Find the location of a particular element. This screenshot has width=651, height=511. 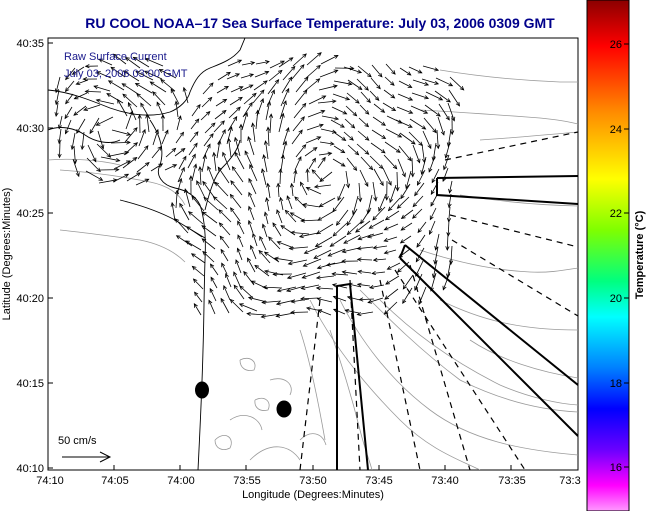

x-tick-label: 73:3 is located at coordinates (569, 481).